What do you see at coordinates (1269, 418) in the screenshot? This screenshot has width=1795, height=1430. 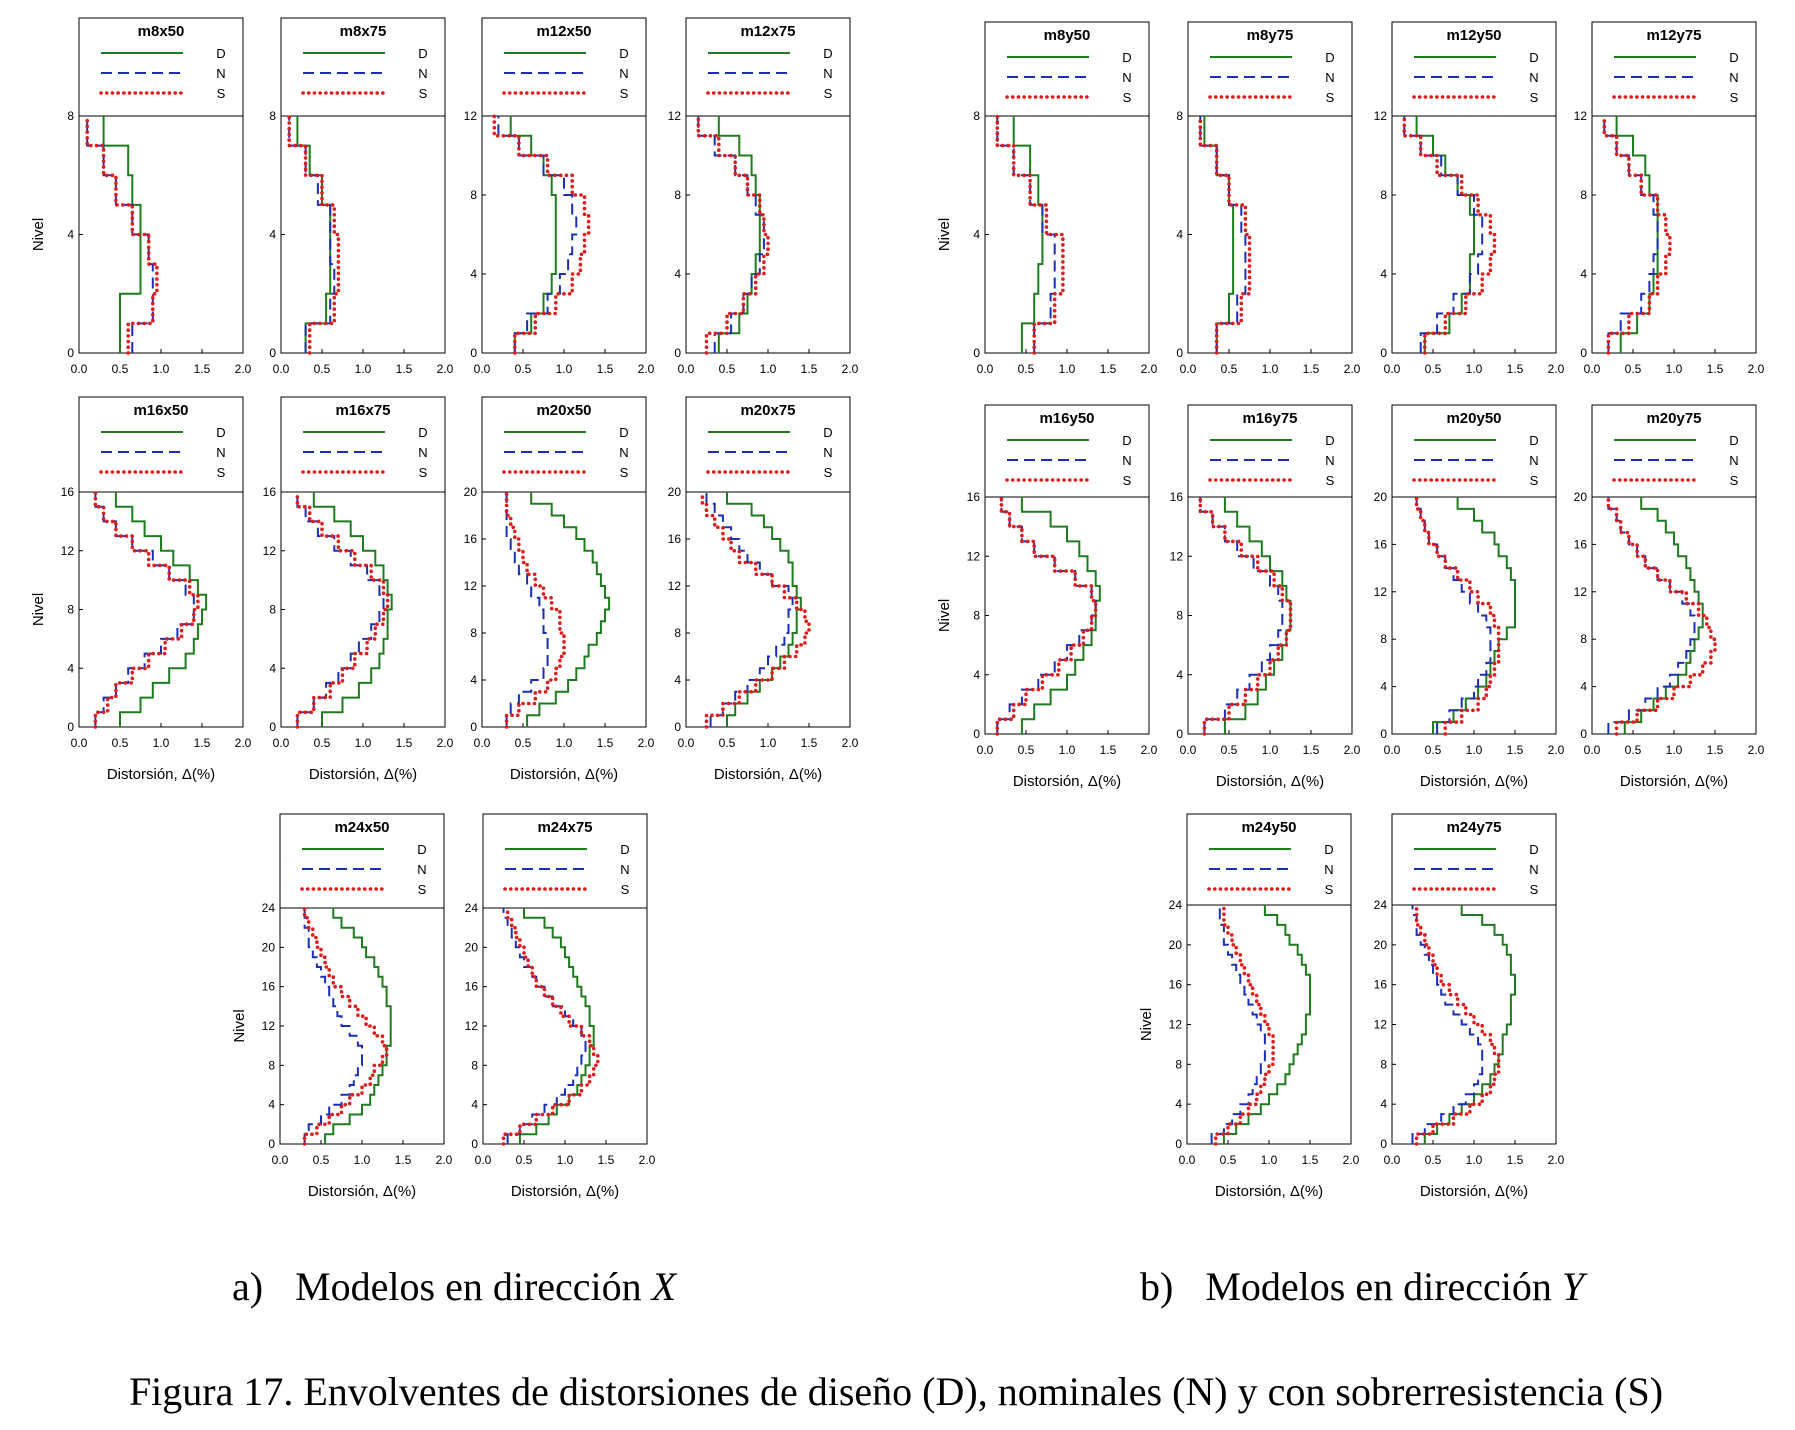 I see `chart-title: m16y75` at bounding box center [1269, 418].